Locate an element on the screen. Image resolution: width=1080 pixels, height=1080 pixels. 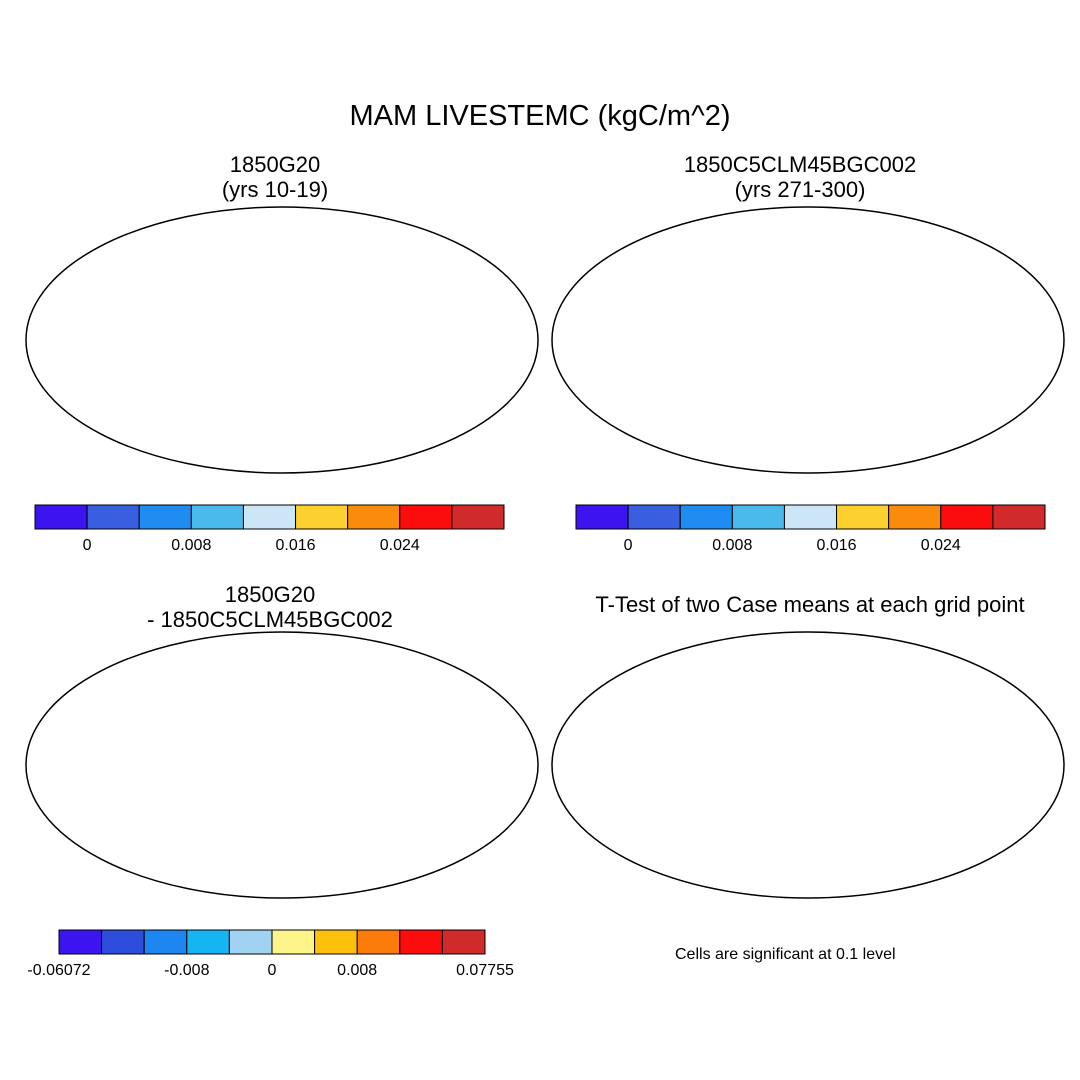
colorbar-1850g20 is located at coordinates (269, 517).